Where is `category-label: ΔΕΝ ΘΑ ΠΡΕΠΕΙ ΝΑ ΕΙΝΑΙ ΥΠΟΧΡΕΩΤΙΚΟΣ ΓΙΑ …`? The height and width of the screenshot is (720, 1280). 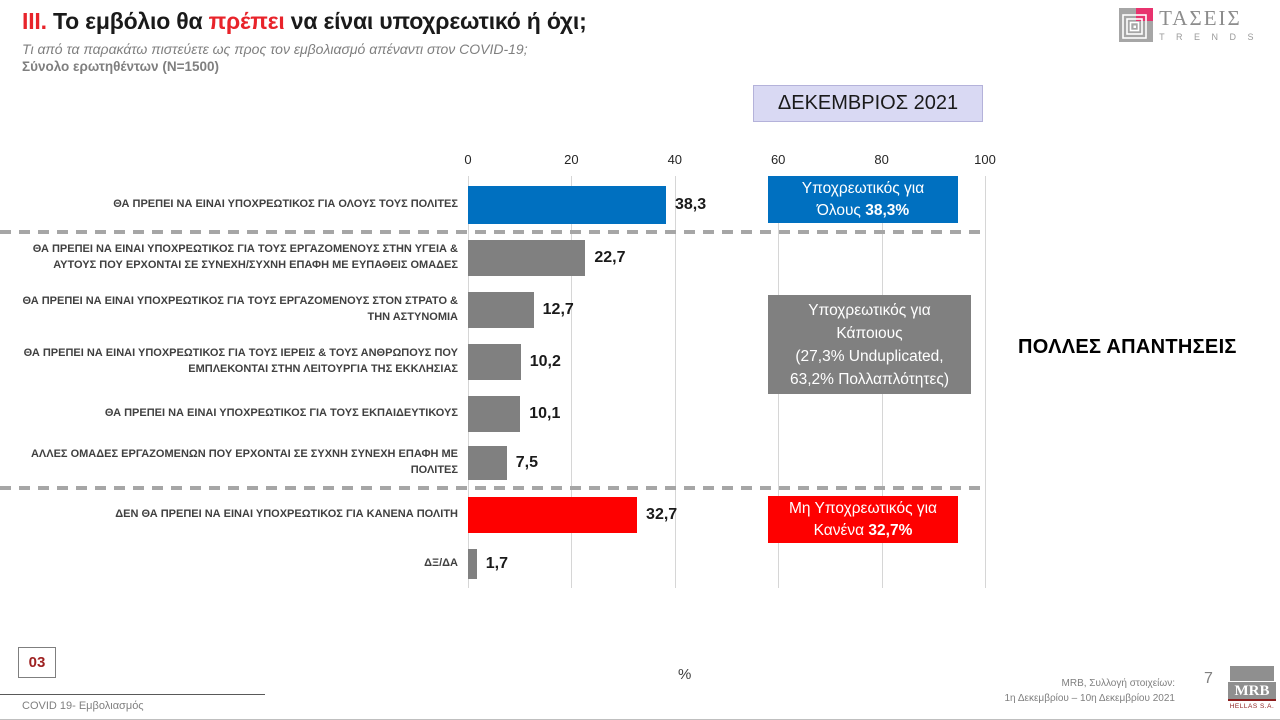
category-label: ΔΕΝ ΘΑ ΠΡΕΠΕΙ ΝΑ ΕΙΝΑΙ ΥΠΟΧΡΕΩΤΙΚΟΣ ΓΙΑ … is located at coordinates (286, 514).